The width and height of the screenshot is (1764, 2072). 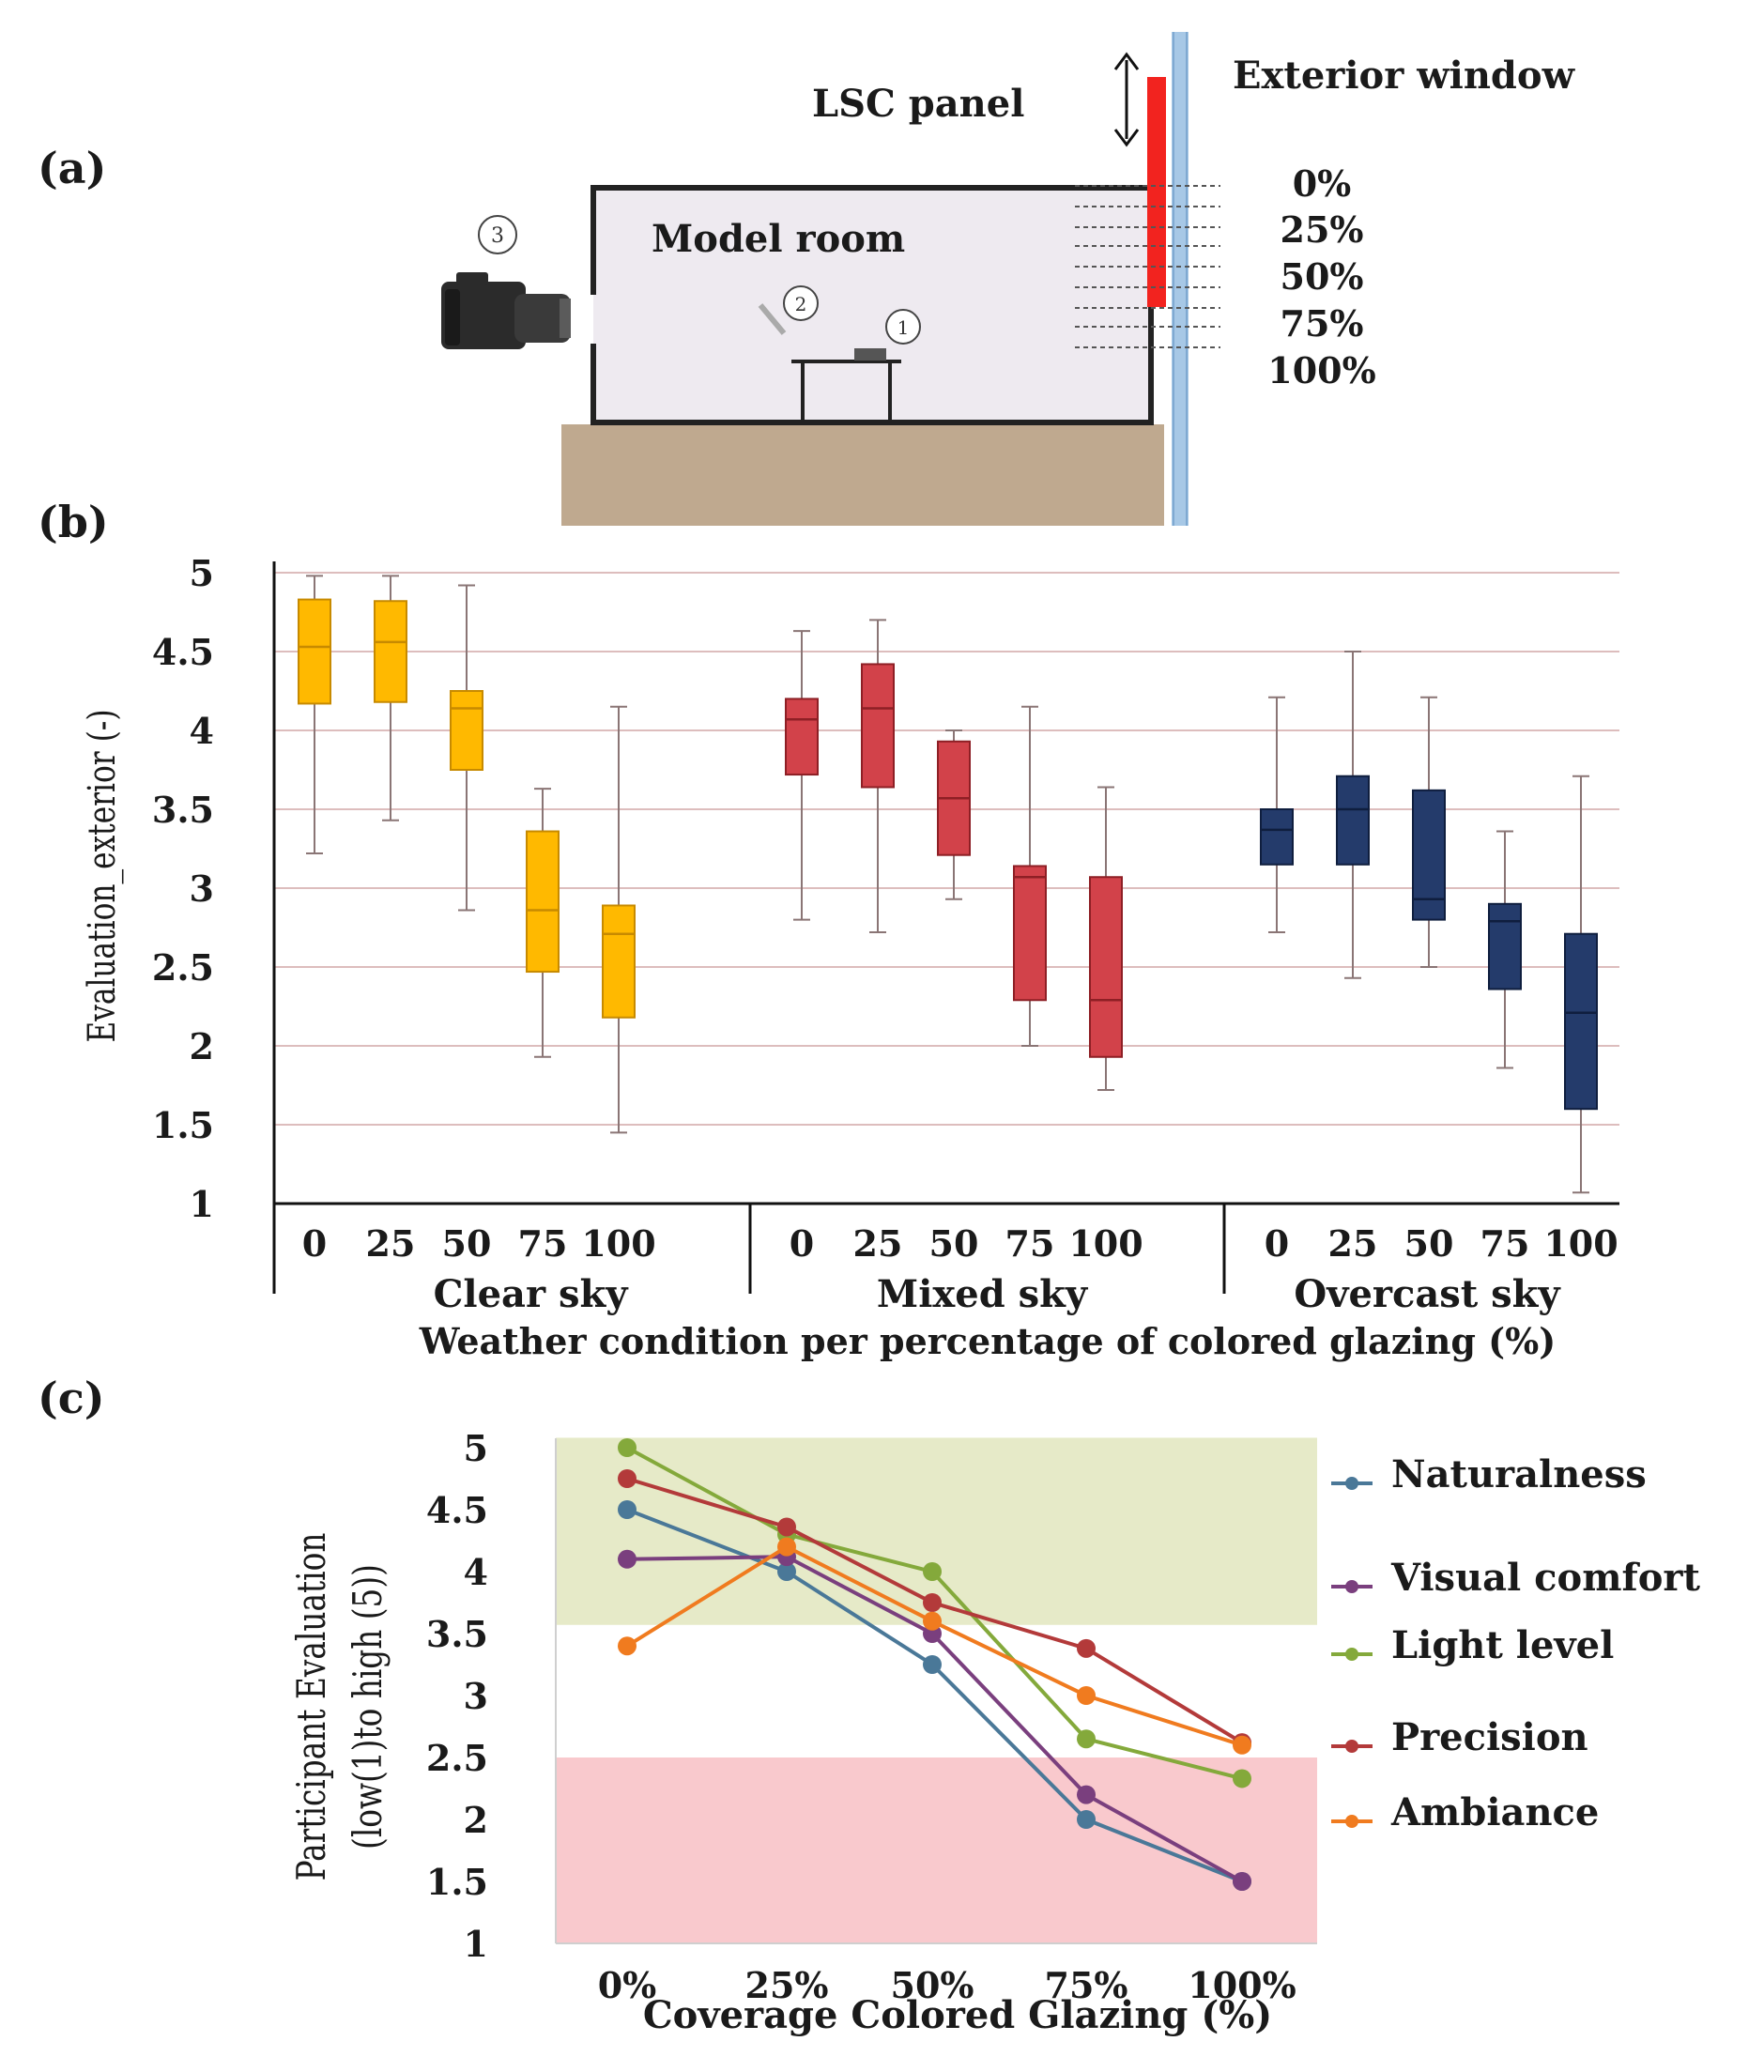 I want to click on c-legend-label: Precision, so click(x=1489, y=1737).